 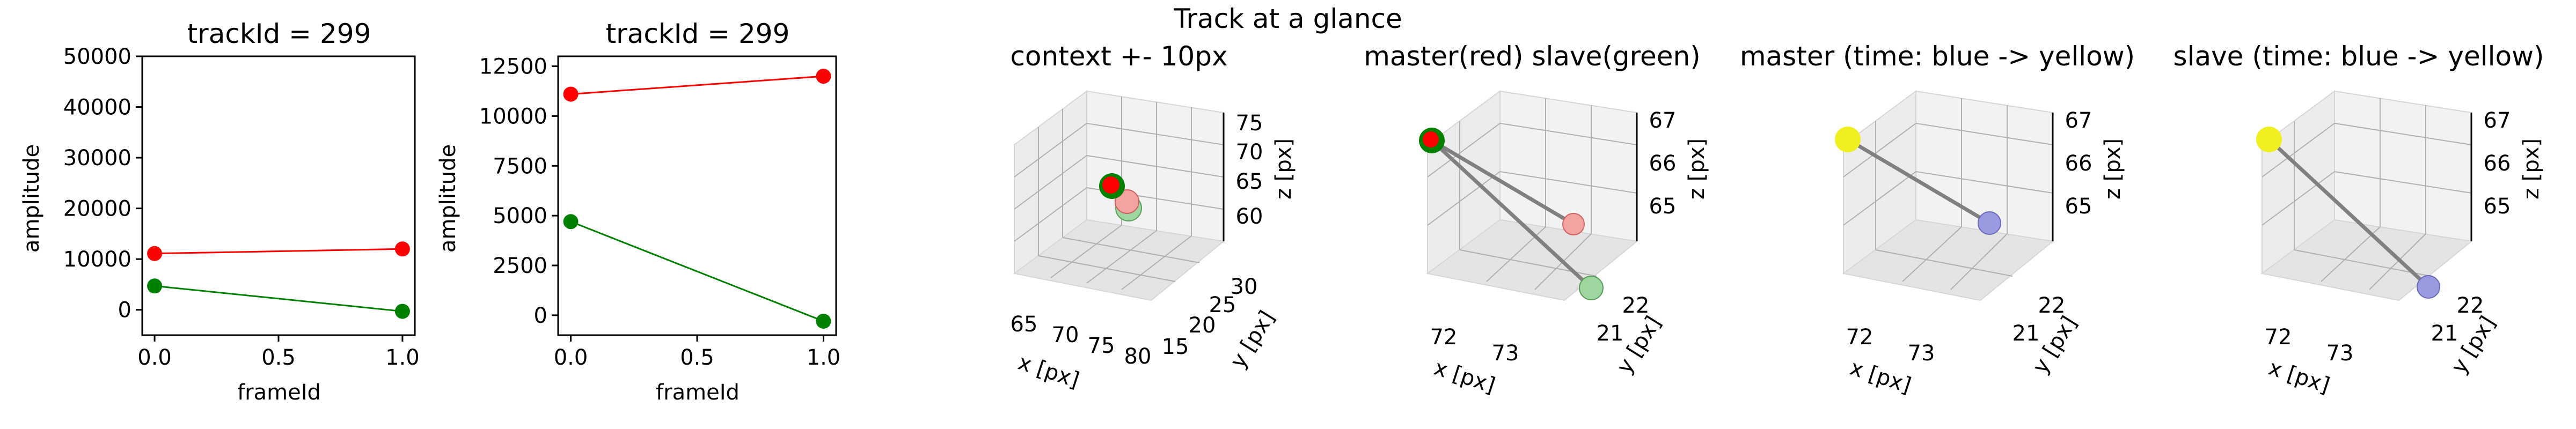 I want to click on st-ztick-67: 67, so click(x=2497, y=120).